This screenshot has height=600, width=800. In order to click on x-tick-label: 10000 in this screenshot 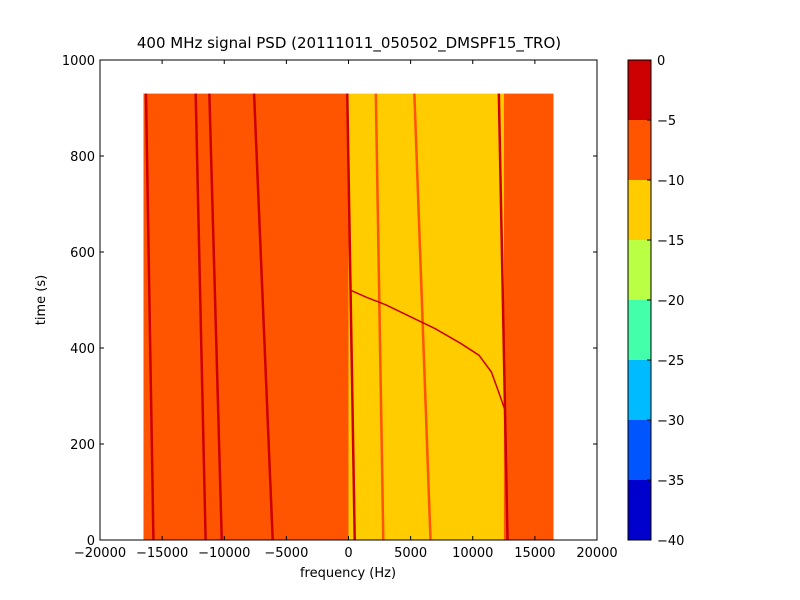, I will do `click(472, 553)`.